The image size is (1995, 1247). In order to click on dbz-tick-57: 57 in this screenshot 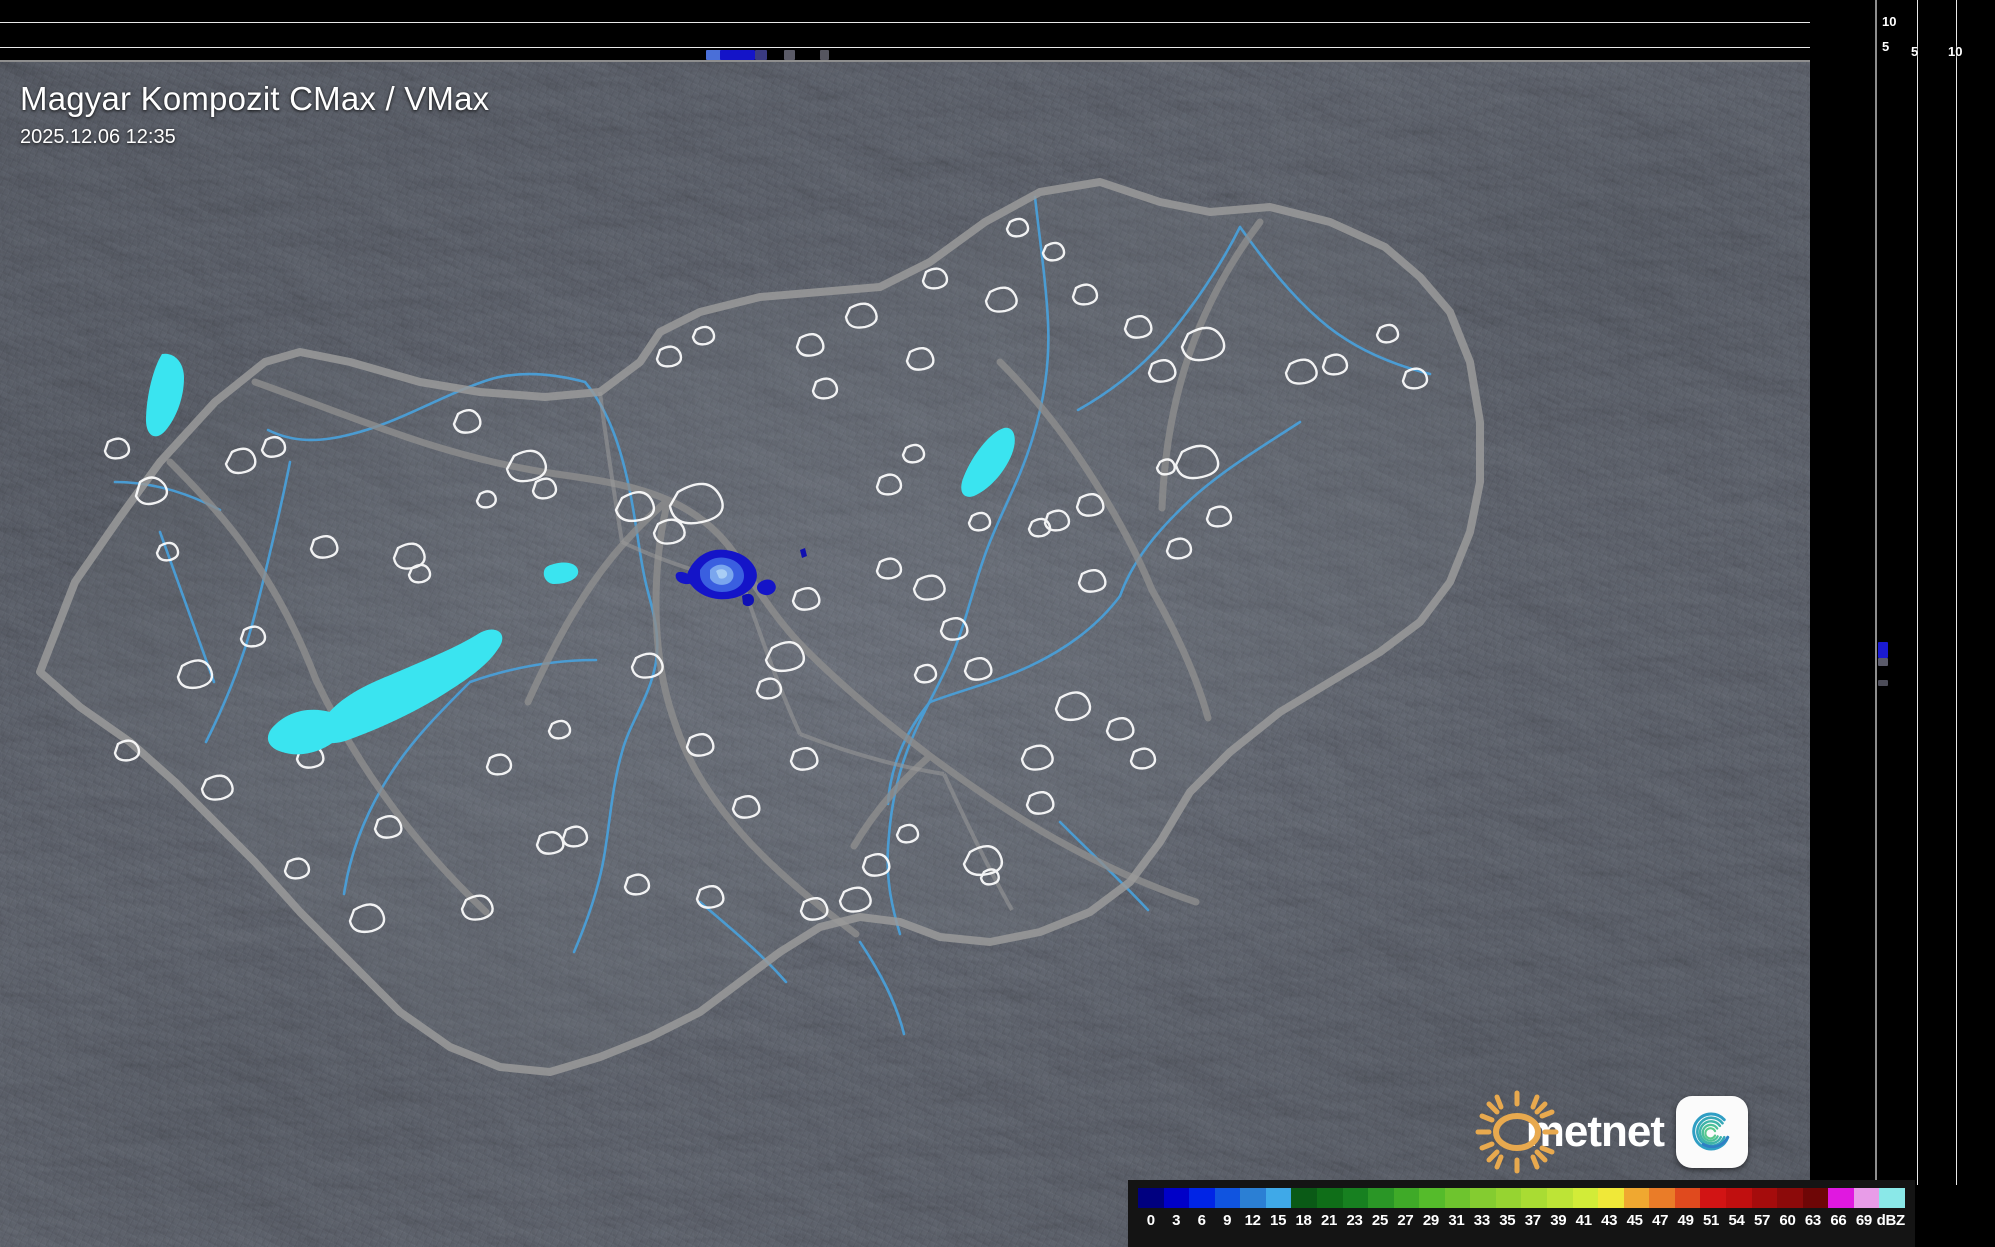, I will do `click(1762, 1220)`.